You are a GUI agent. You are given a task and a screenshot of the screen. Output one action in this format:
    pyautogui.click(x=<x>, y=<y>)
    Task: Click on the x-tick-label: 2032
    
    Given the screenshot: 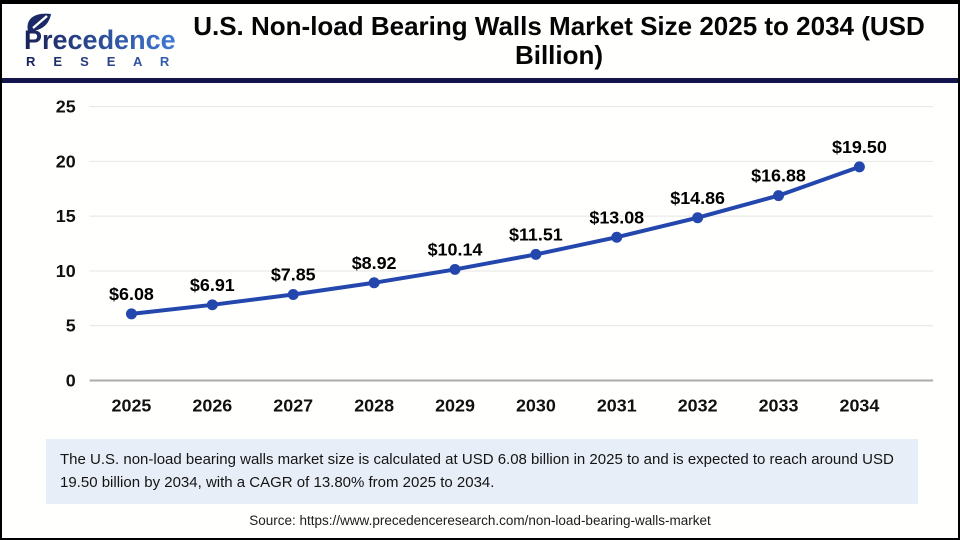 What is the action you would take?
    pyautogui.click(x=698, y=405)
    